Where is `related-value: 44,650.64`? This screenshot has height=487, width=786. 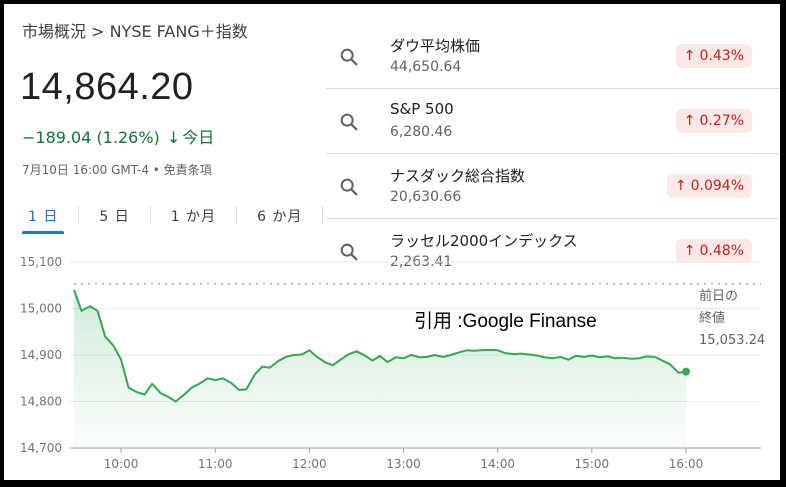 related-value: 44,650.64 is located at coordinates (426, 67).